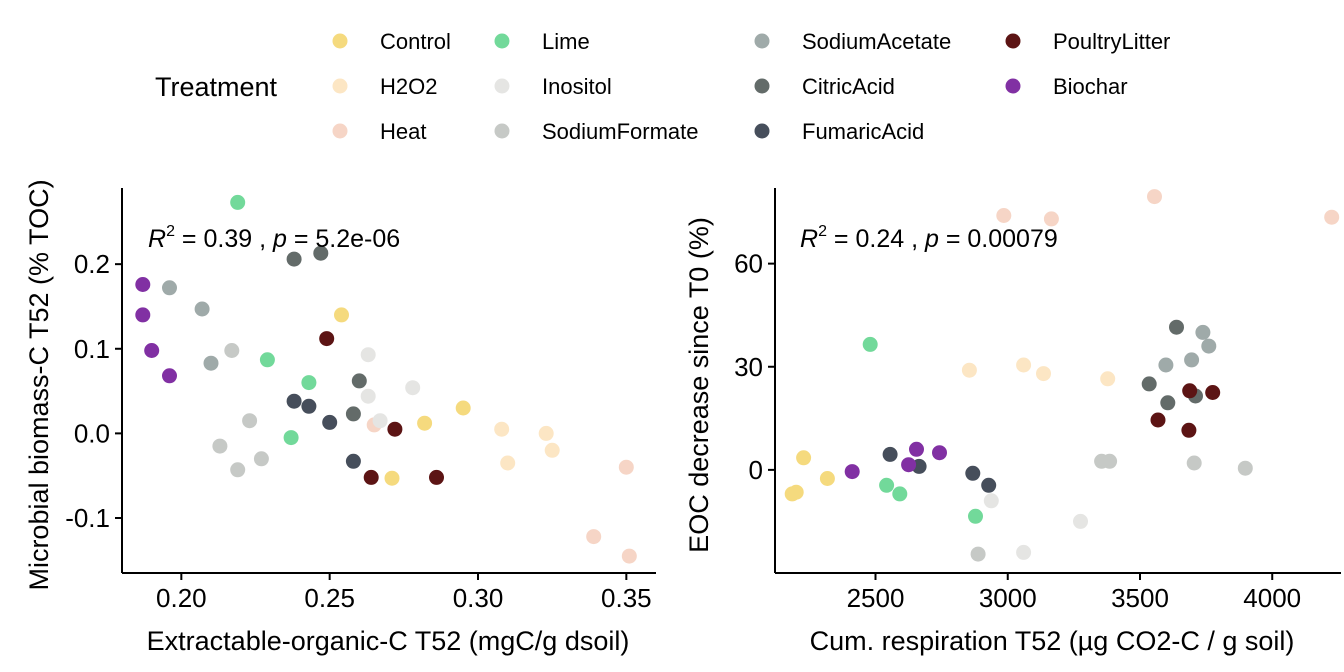 Image resolution: width=1344 pixels, height=672 pixels. What do you see at coordinates (848, 86) in the screenshot?
I see `legend-label-citricacid: CitricAcid` at bounding box center [848, 86].